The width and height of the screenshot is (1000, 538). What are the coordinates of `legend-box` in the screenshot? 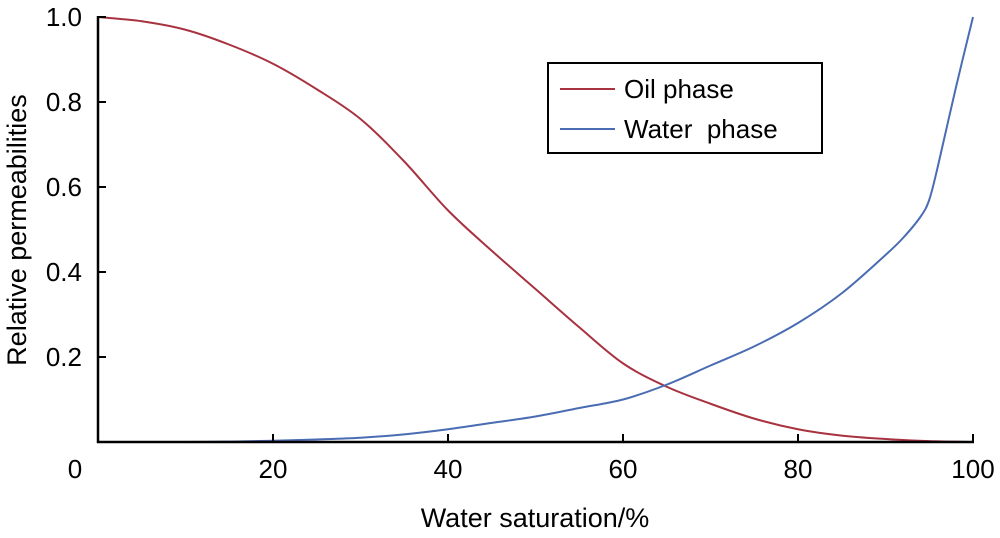 It's located at (685, 108).